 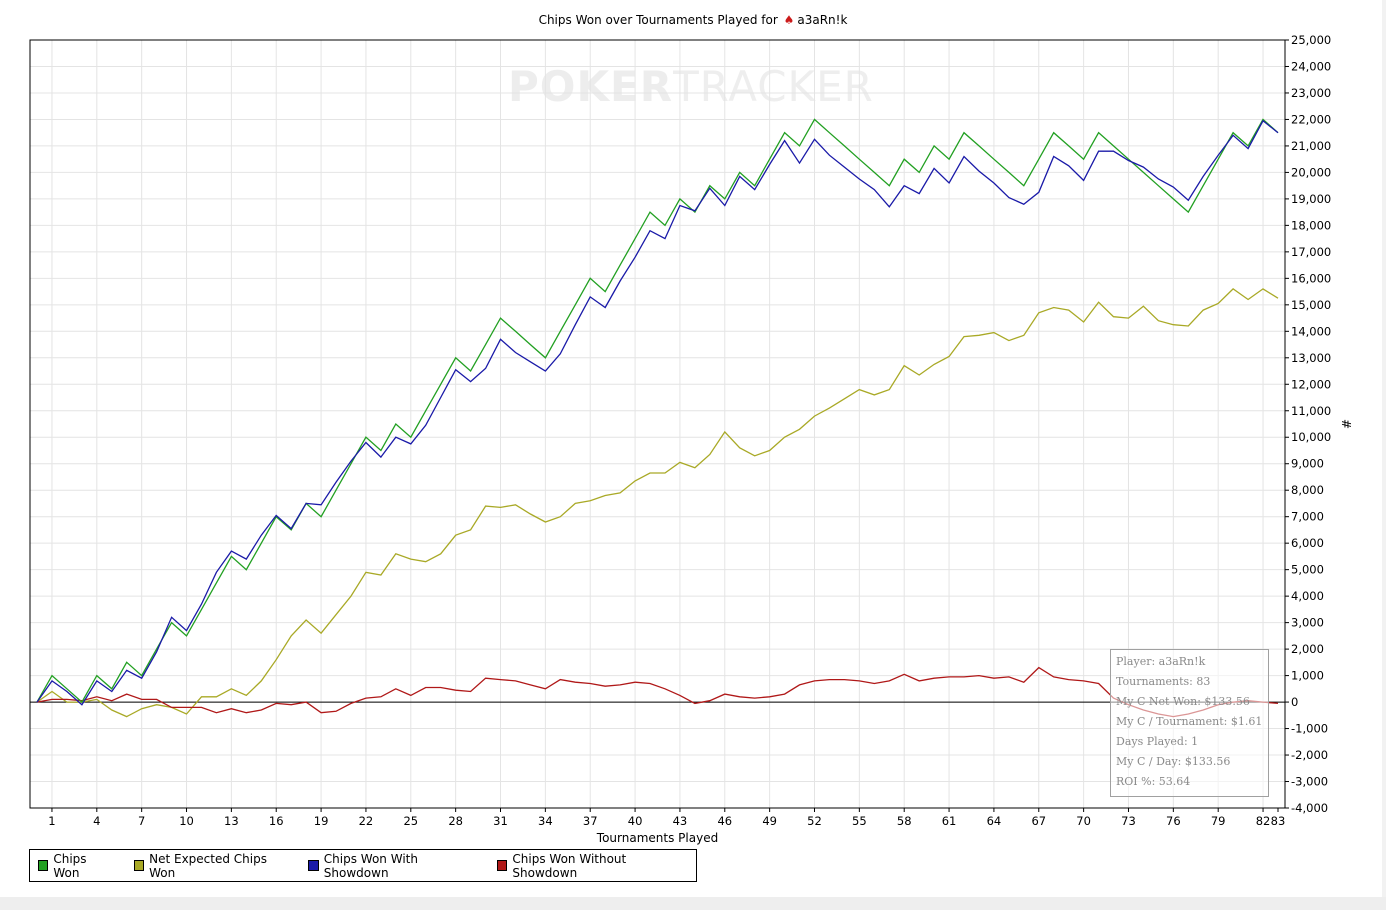 I want to click on series-line-chips-won-without-showdown, so click(x=657, y=692).